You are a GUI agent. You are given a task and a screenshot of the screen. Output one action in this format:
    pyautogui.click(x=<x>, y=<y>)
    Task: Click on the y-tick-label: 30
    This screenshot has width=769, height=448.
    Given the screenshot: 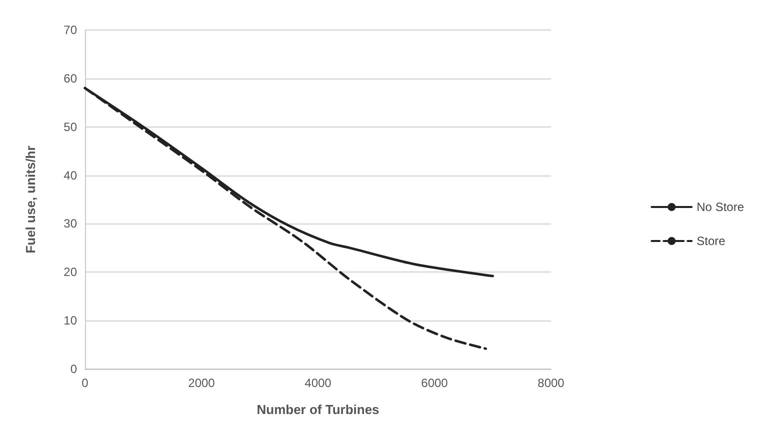 What is the action you would take?
    pyautogui.click(x=71, y=223)
    